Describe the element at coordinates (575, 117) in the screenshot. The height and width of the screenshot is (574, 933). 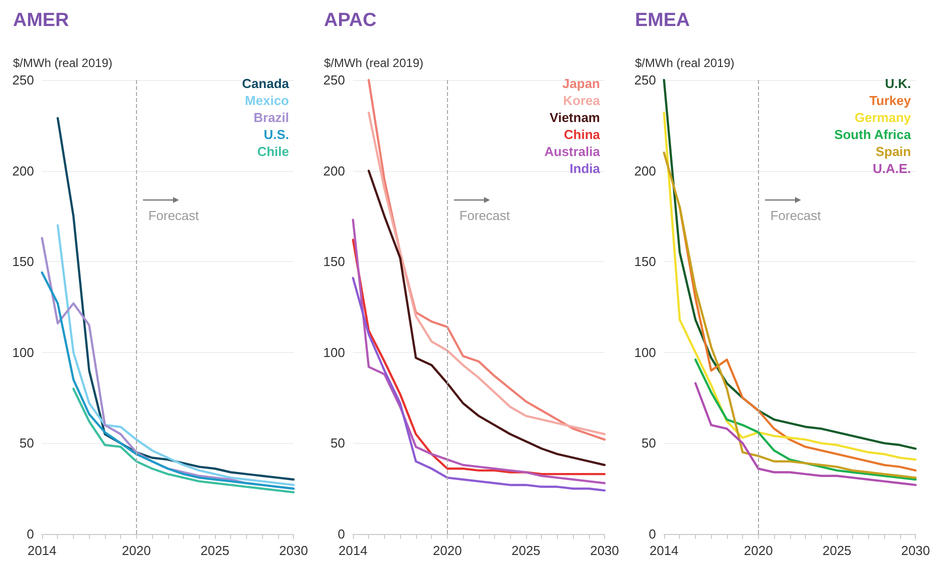
I see `text: Vietnam` at that location.